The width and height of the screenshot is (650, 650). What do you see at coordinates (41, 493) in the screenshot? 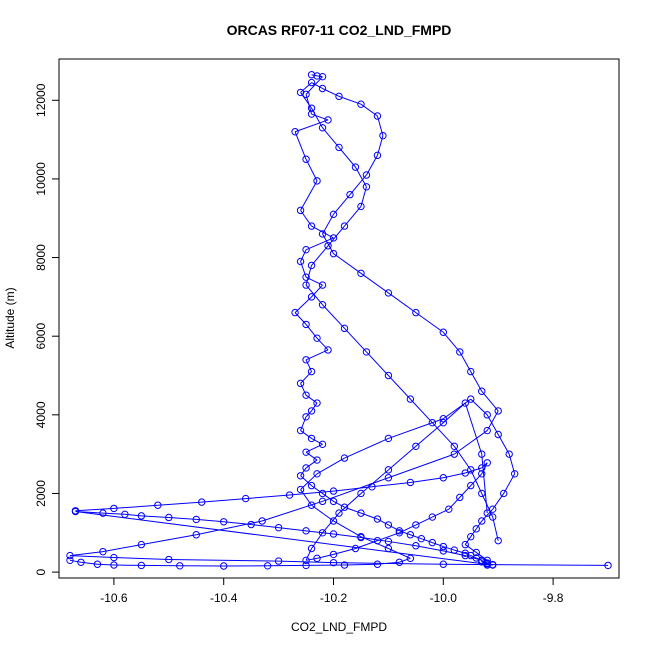
I see `y-tick-label: 2000` at bounding box center [41, 493].